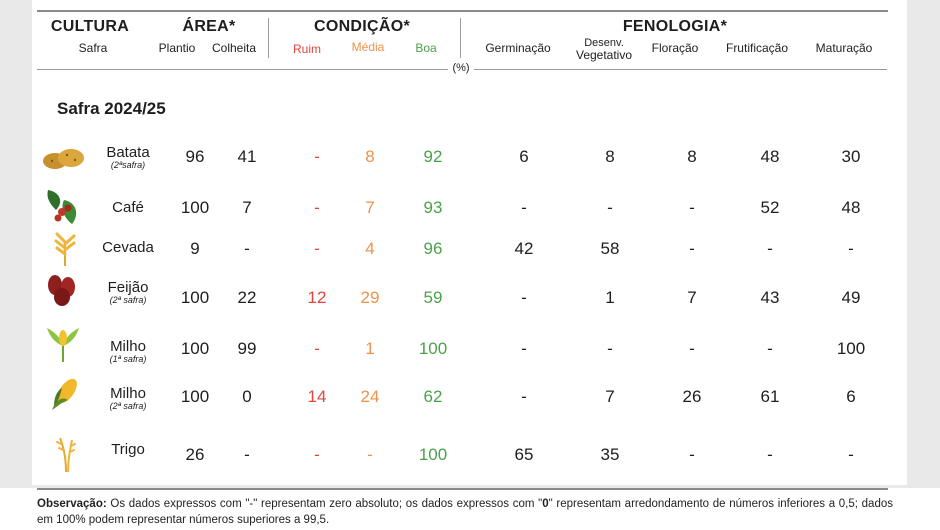 The height and width of the screenshot is (530, 940). Describe the element at coordinates (247, 207) in the screenshot. I see `cell-colheita: 7` at that location.